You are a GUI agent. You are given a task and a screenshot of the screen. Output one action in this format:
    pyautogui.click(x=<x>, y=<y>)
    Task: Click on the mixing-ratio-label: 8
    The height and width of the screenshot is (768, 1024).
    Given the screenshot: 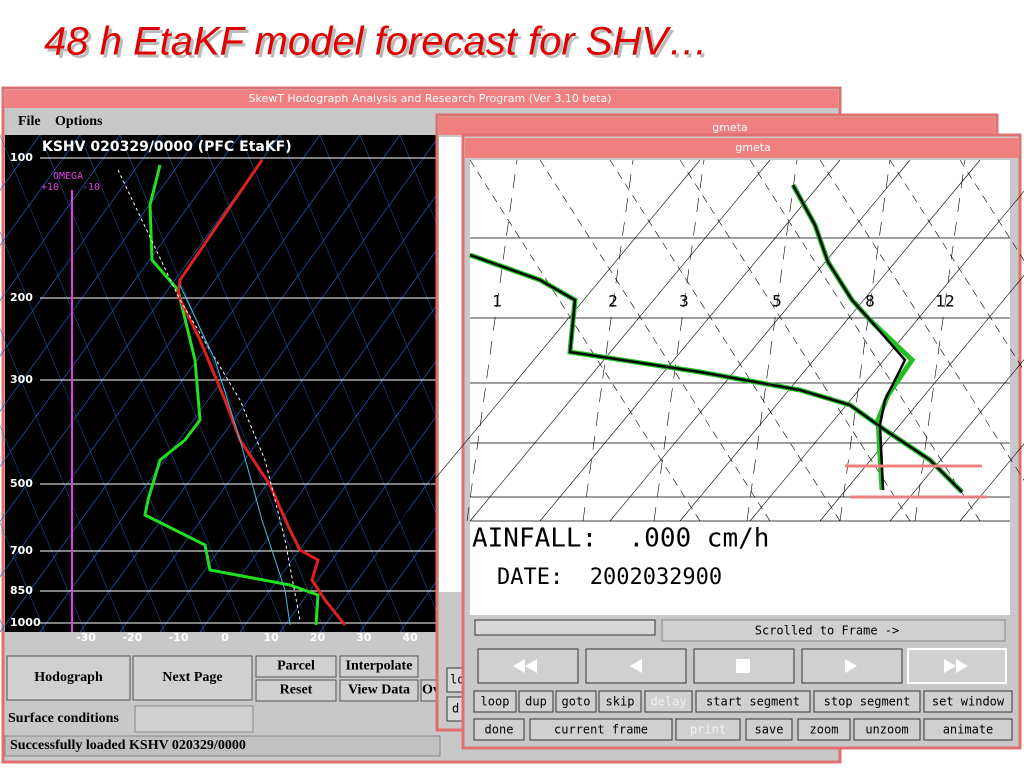 What is the action you would take?
    pyautogui.click(x=870, y=301)
    